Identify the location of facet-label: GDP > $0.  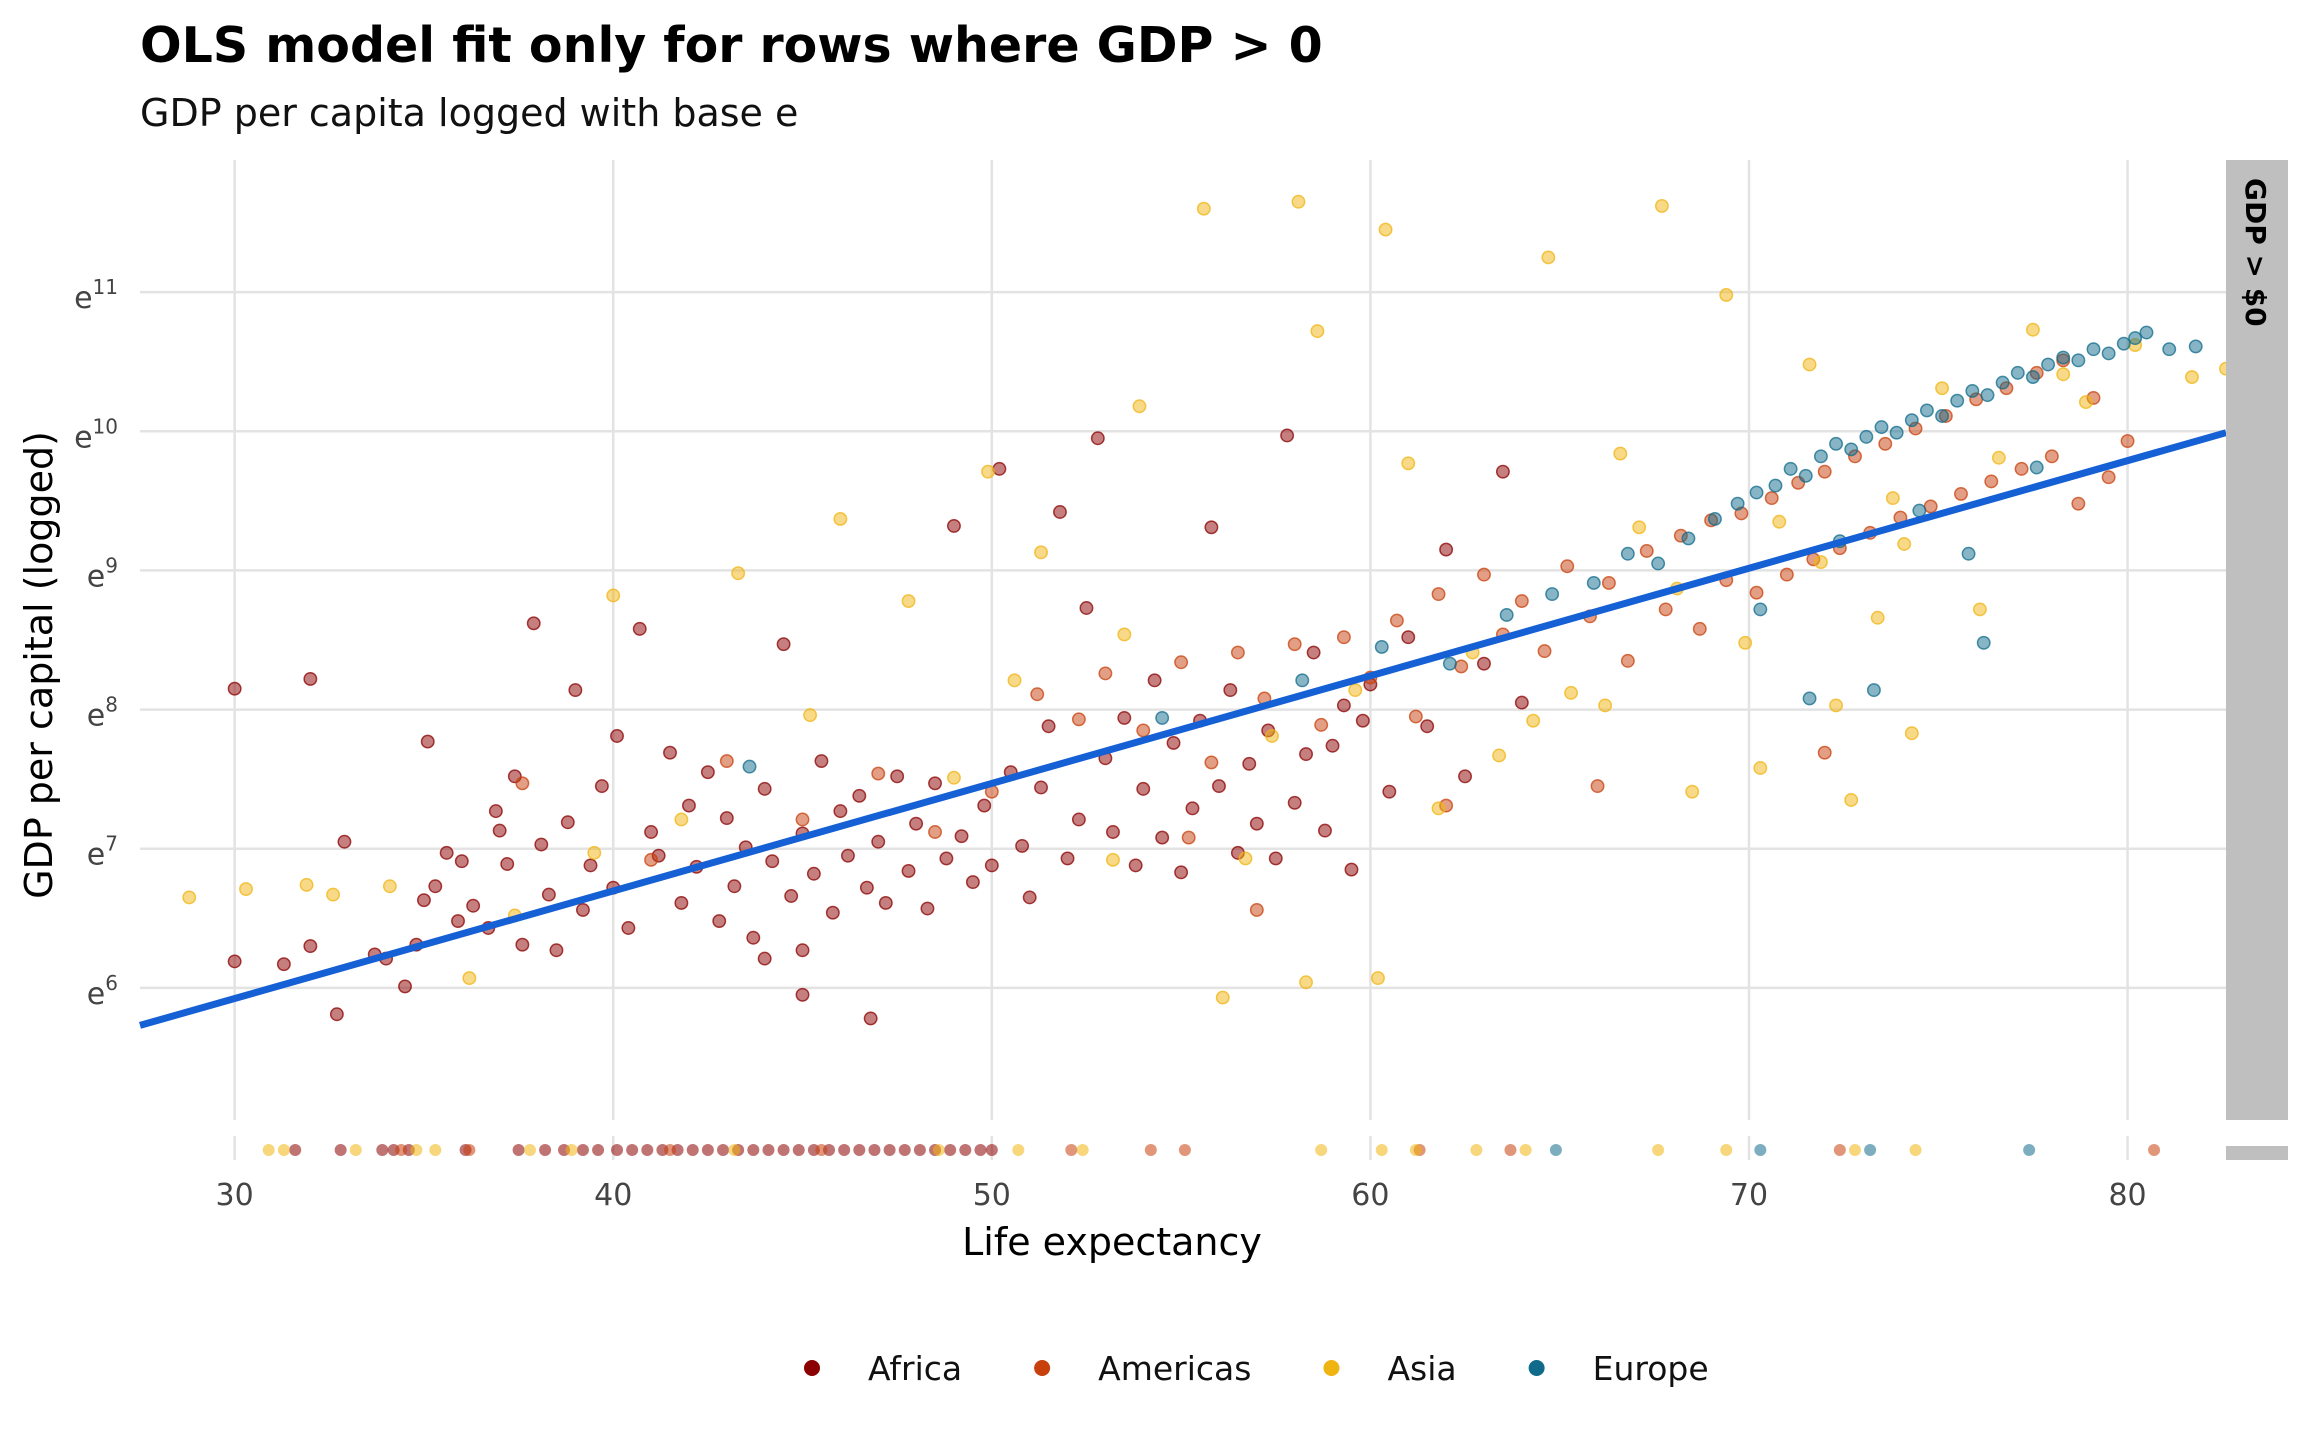
(2255, 252).